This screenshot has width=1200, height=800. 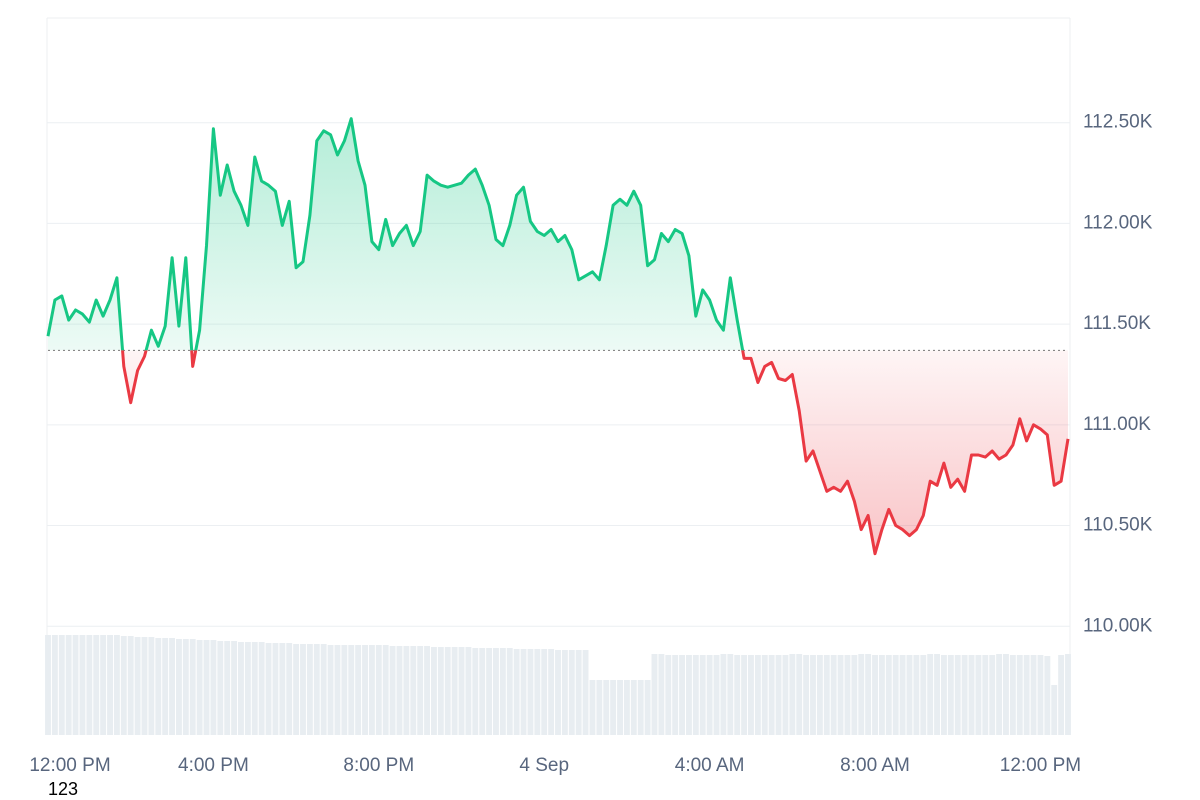 I want to click on y-tick-label: 111.50K, so click(x=1117, y=323).